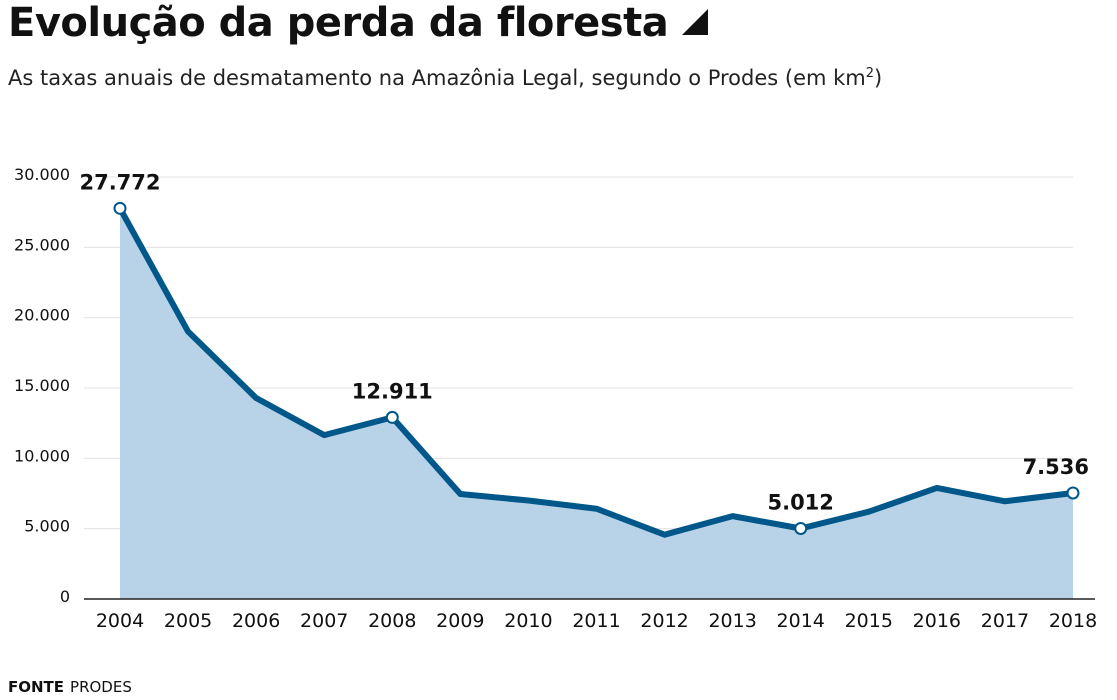 The height and width of the screenshot is (700, 1117). Describe the element at coordinates (120, 621) in the screenshot. I see `x-tick-label: 2004` at that location.